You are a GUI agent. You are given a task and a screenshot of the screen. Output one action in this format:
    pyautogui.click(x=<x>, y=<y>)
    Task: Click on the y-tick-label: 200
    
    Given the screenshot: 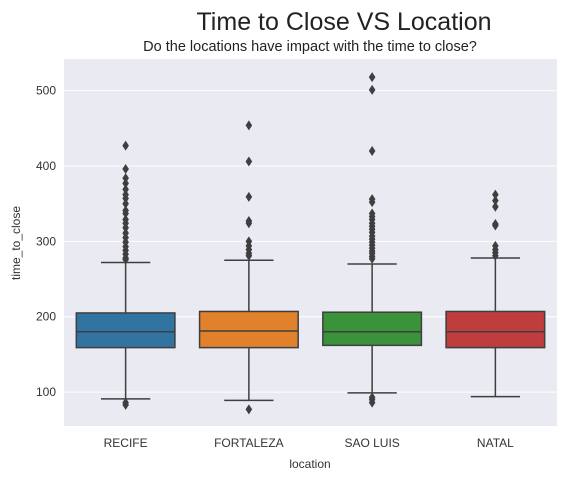 What is the action you would take?
    pyautogui.click(x=46, y=317)
    